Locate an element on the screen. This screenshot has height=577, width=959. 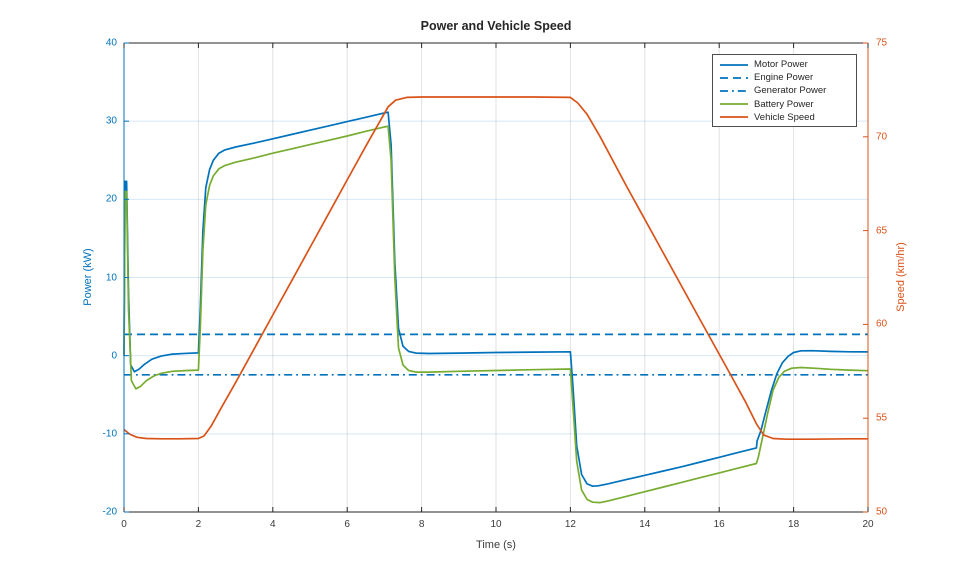
x-tick-label: 16 is located at coordinates (719, 524).